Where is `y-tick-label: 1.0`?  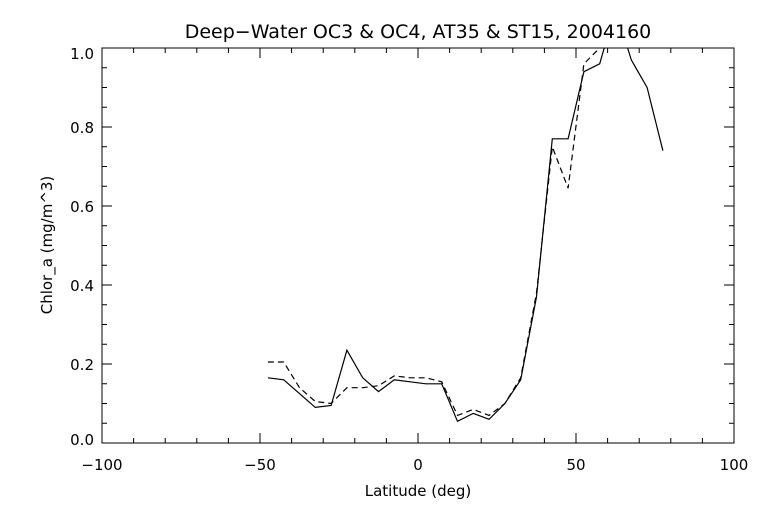 y-tick-label: 1.0 is located at coordinates (82, 54).